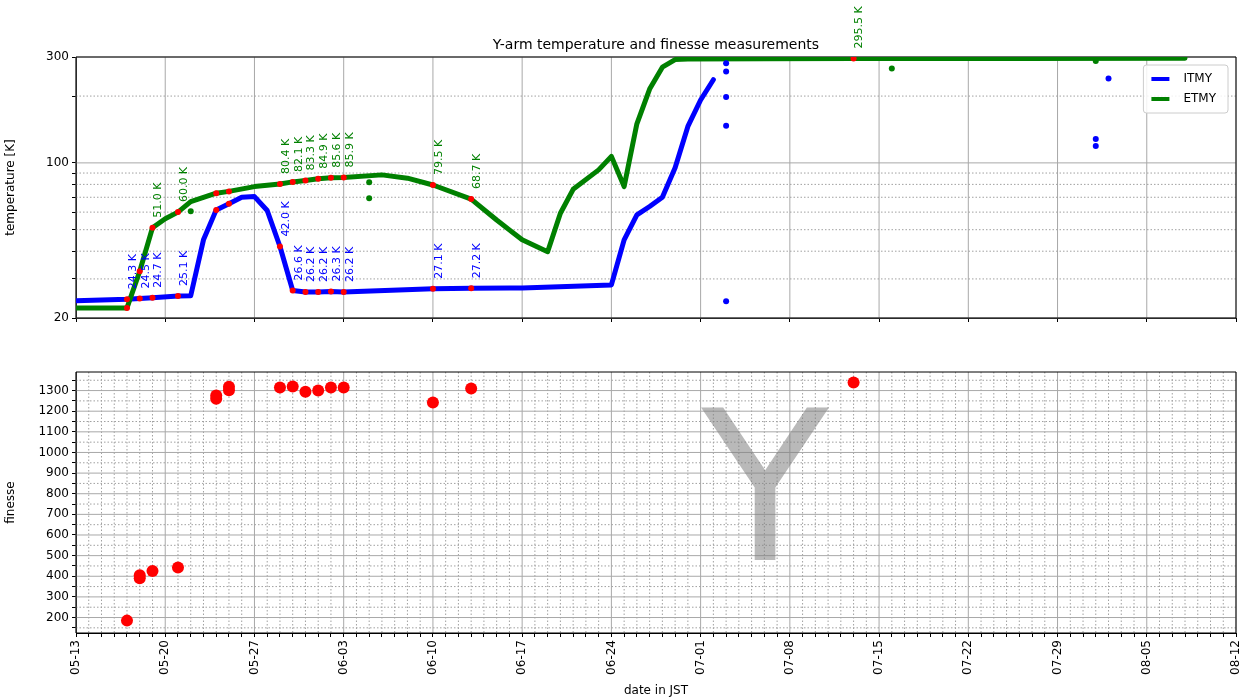  What do you see at coordinates (285, 155) in the screenshot?
I see `data-label: 80.4 K` at bounding box center [285, 155].